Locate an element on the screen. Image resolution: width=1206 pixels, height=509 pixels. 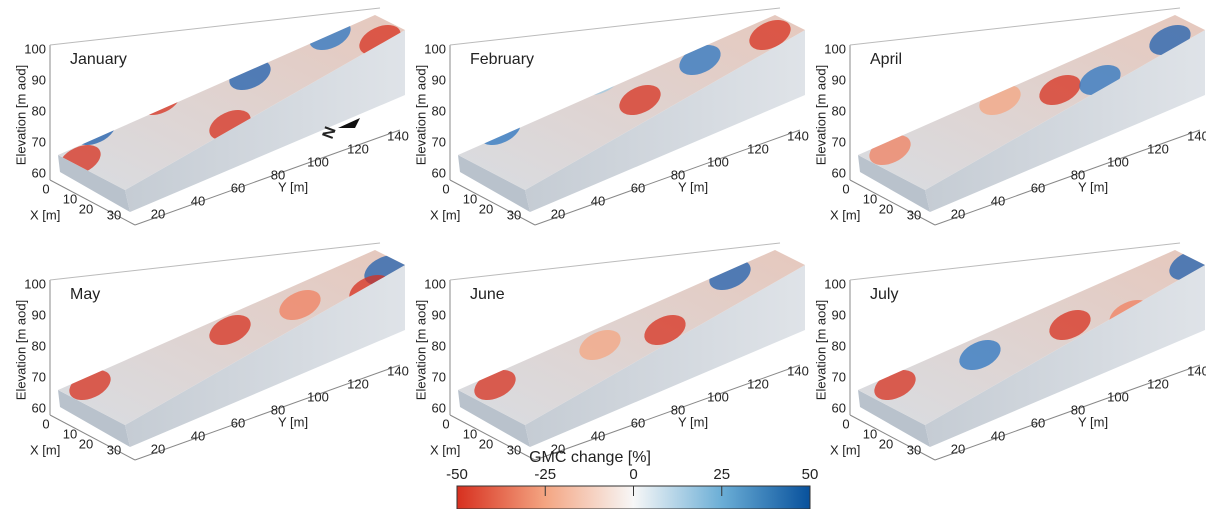
panel-title: February is located at coordinates (502, 59).